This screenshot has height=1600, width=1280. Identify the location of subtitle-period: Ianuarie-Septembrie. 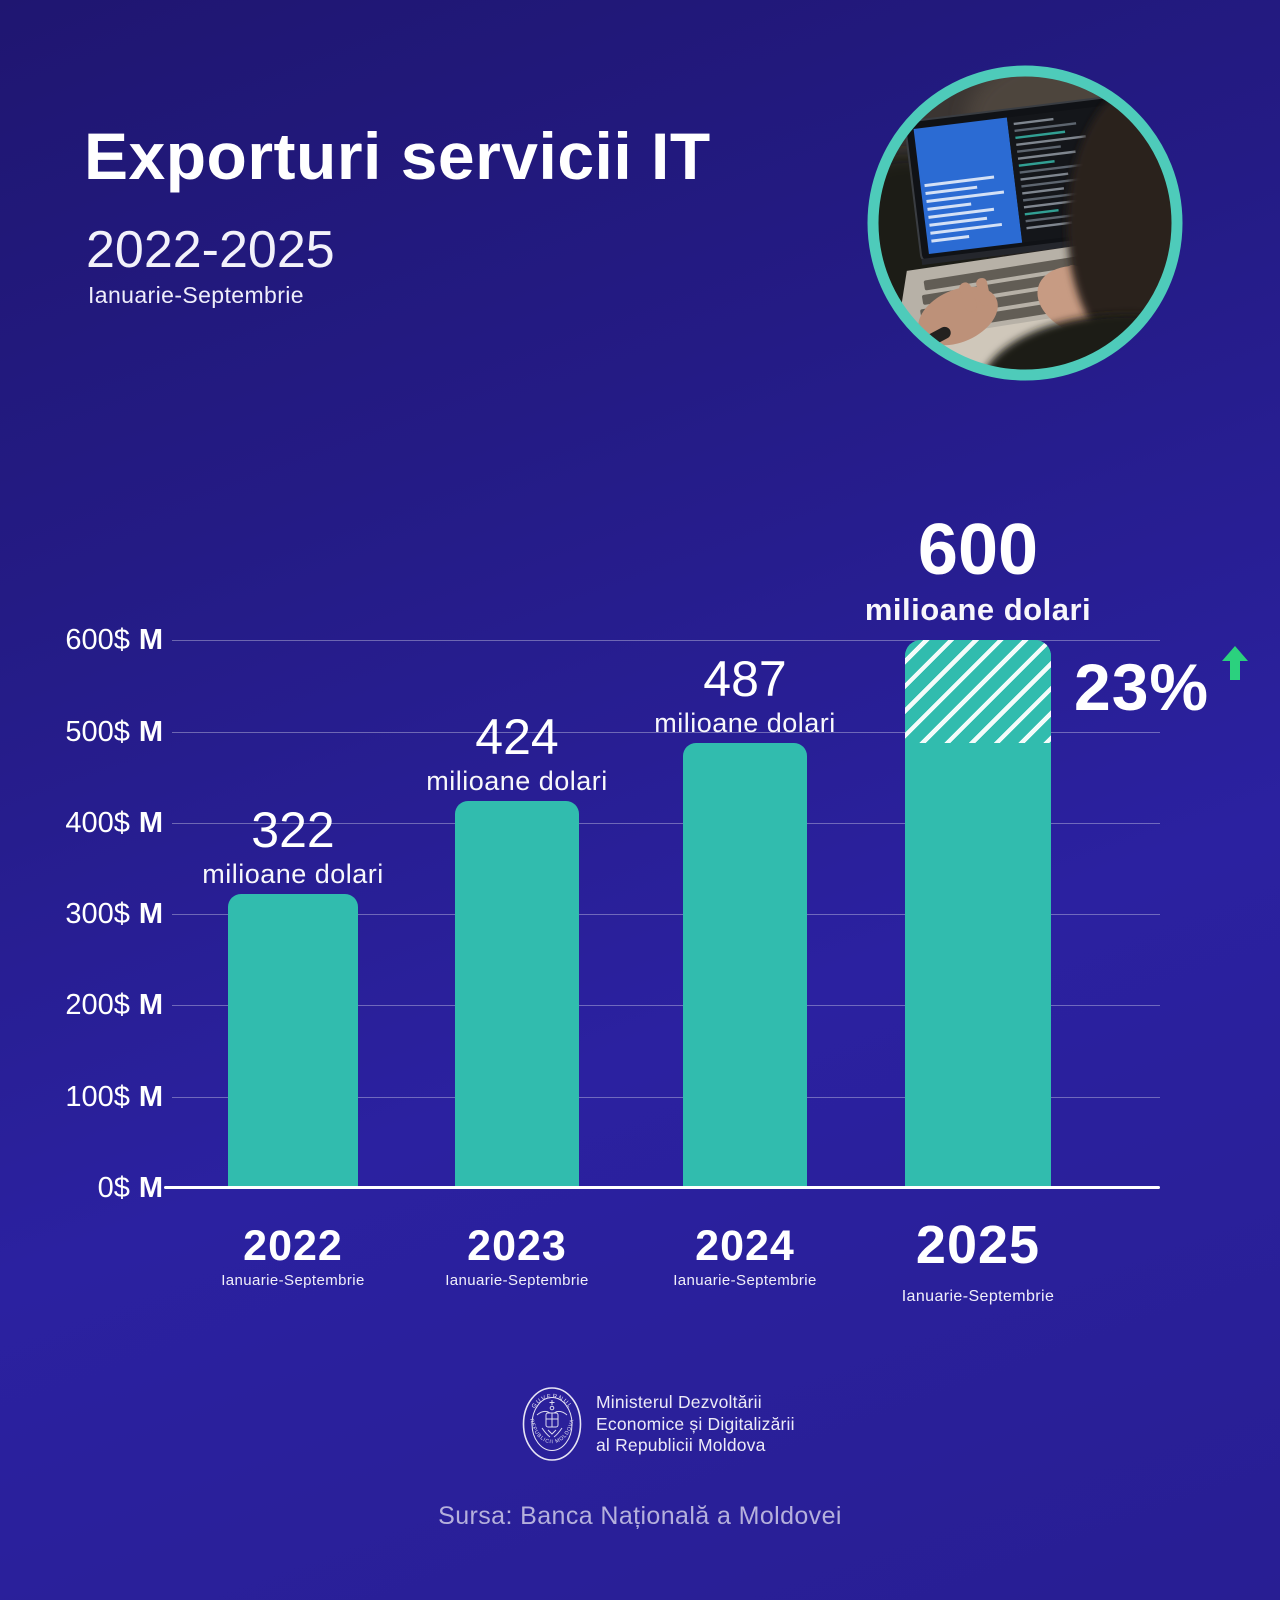
(196, 295).